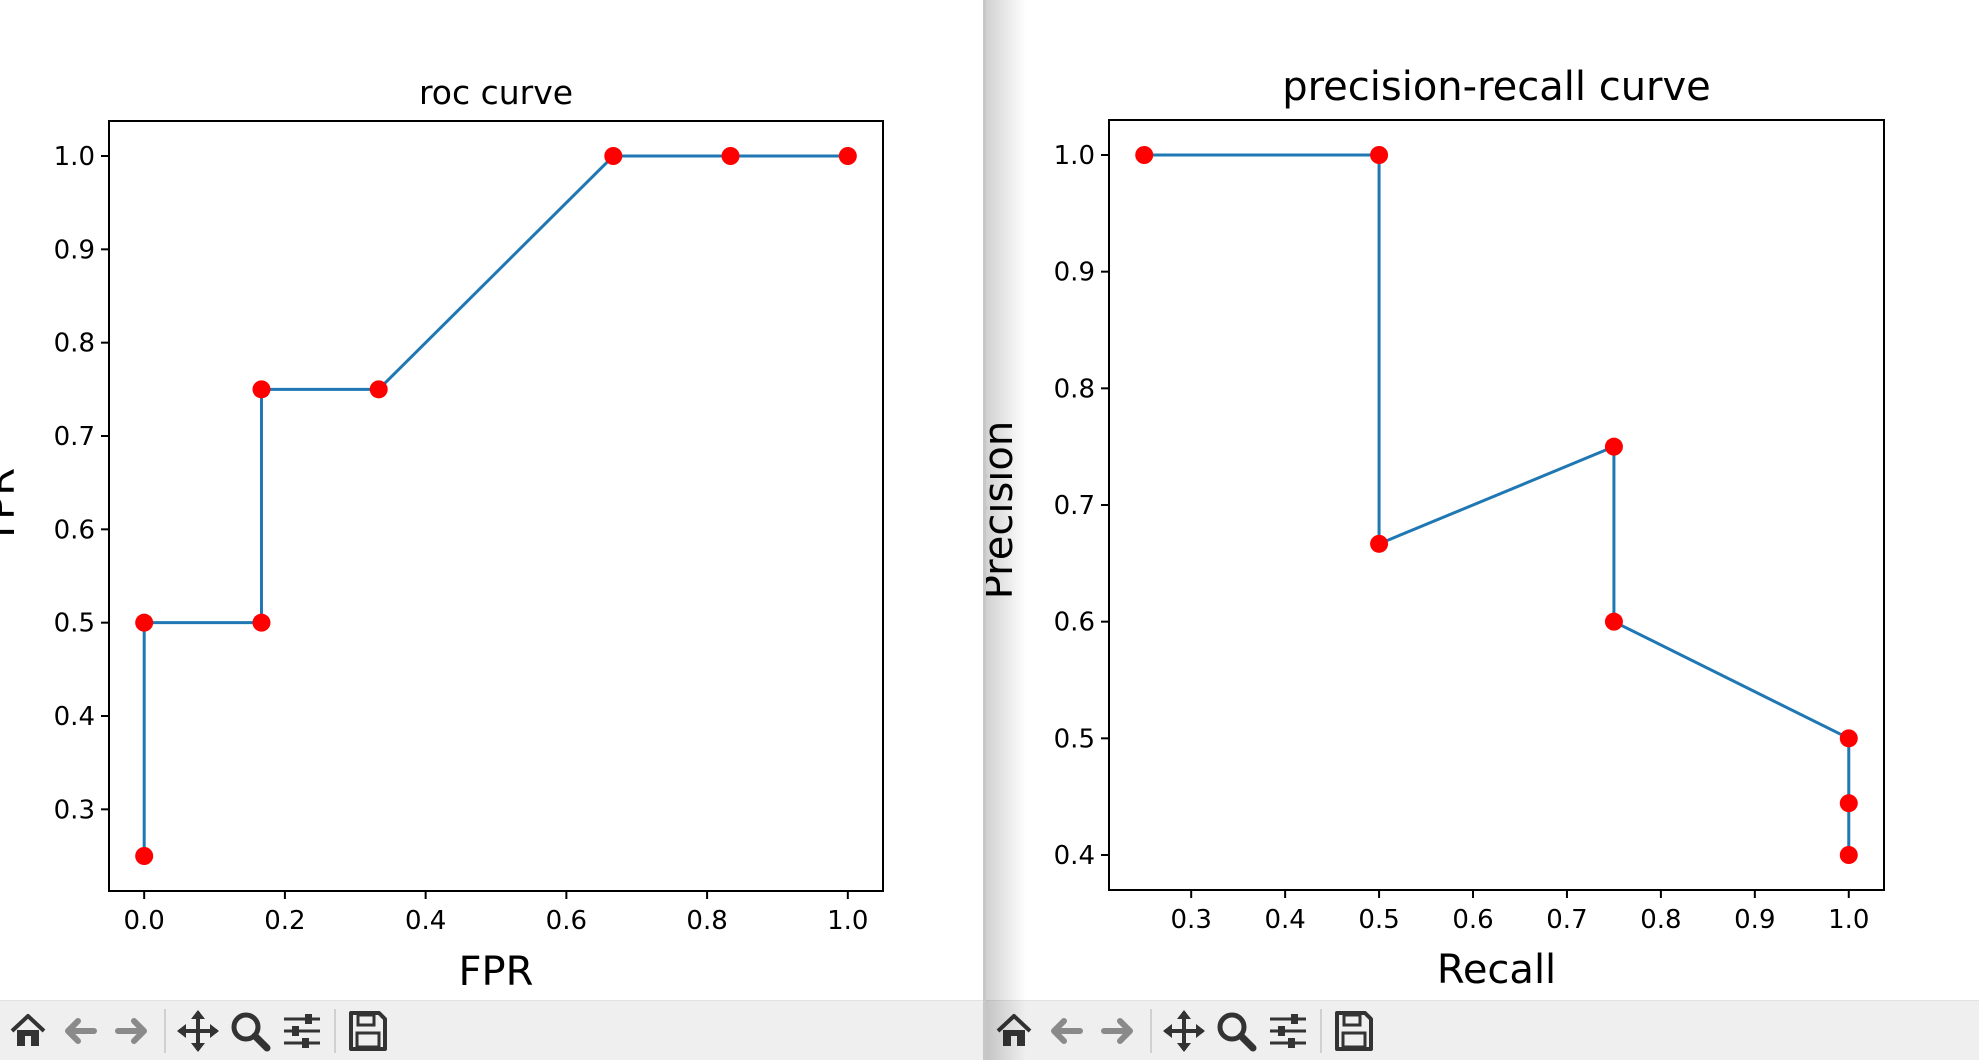  Describe the element at coordinates (284, 921) in the screenshot. I see `x-tick-label: 0.2` at that location.